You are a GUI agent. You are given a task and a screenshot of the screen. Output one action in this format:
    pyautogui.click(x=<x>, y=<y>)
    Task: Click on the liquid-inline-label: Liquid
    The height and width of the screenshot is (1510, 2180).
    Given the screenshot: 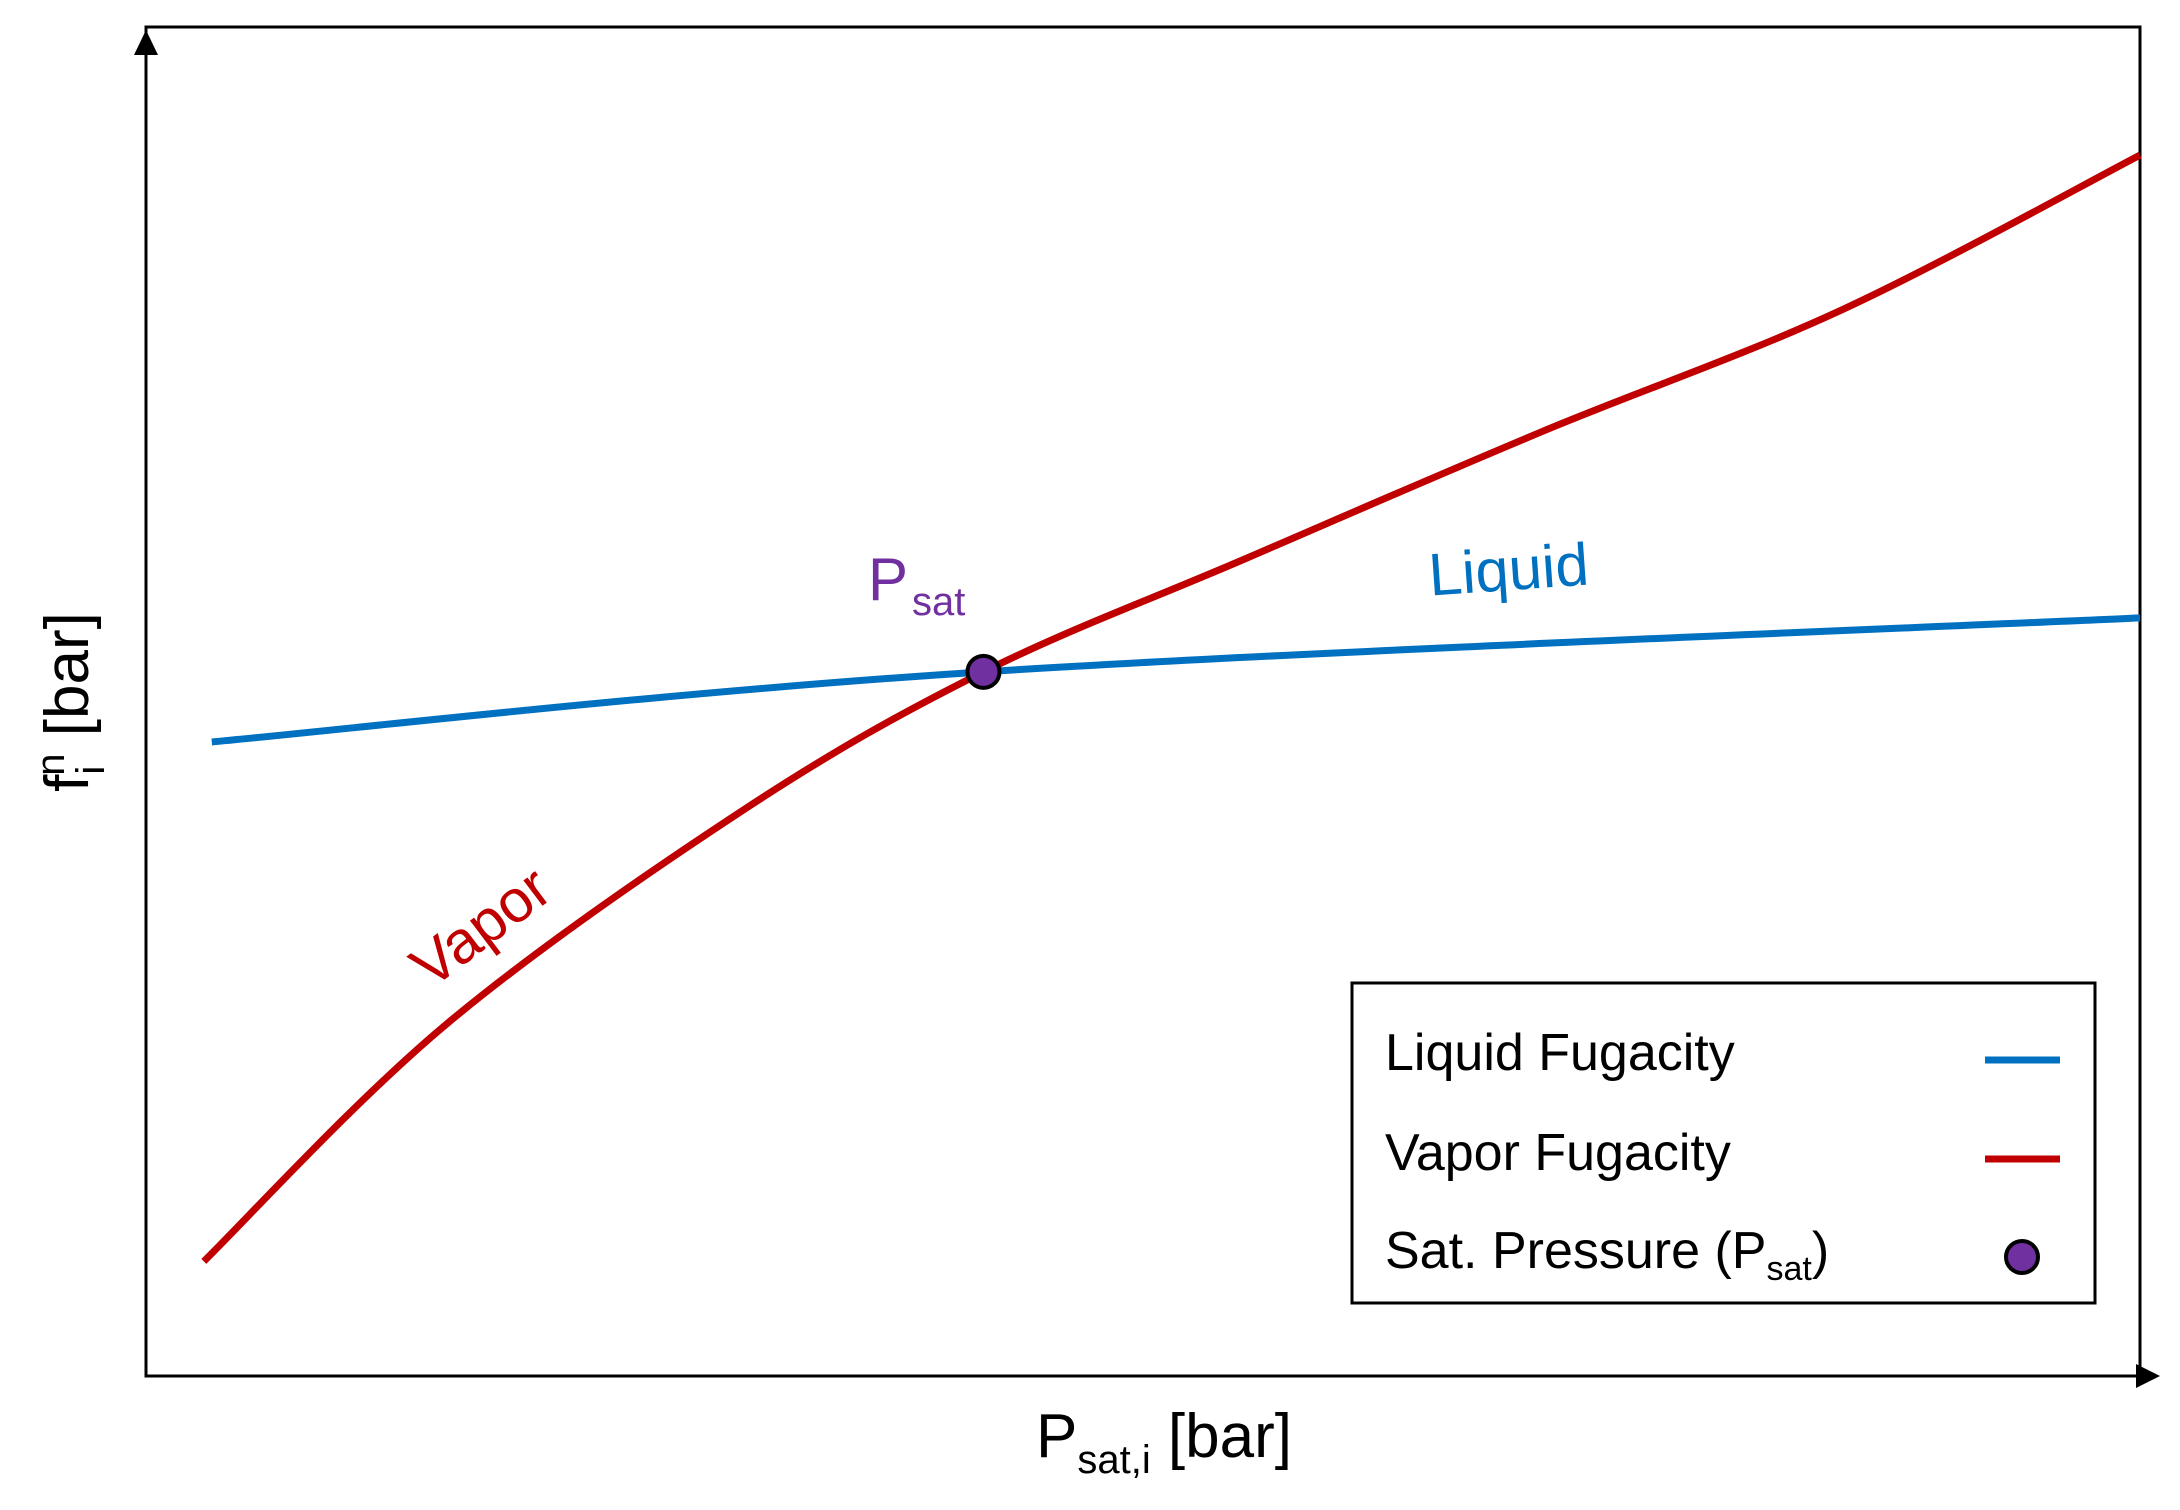 What is the action you would take?
    pyautogui.click(x=1508, y=570)
    